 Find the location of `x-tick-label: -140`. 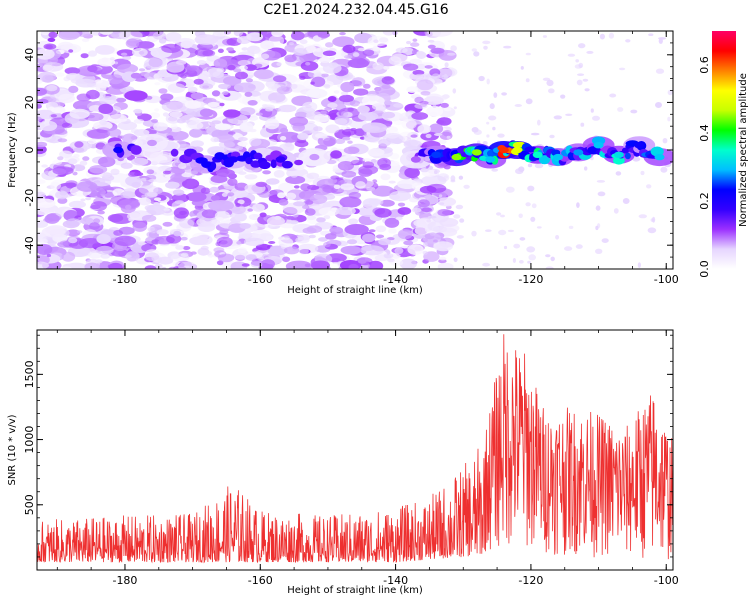

x-tick-label: -140 is located at coordinates (395, 580).